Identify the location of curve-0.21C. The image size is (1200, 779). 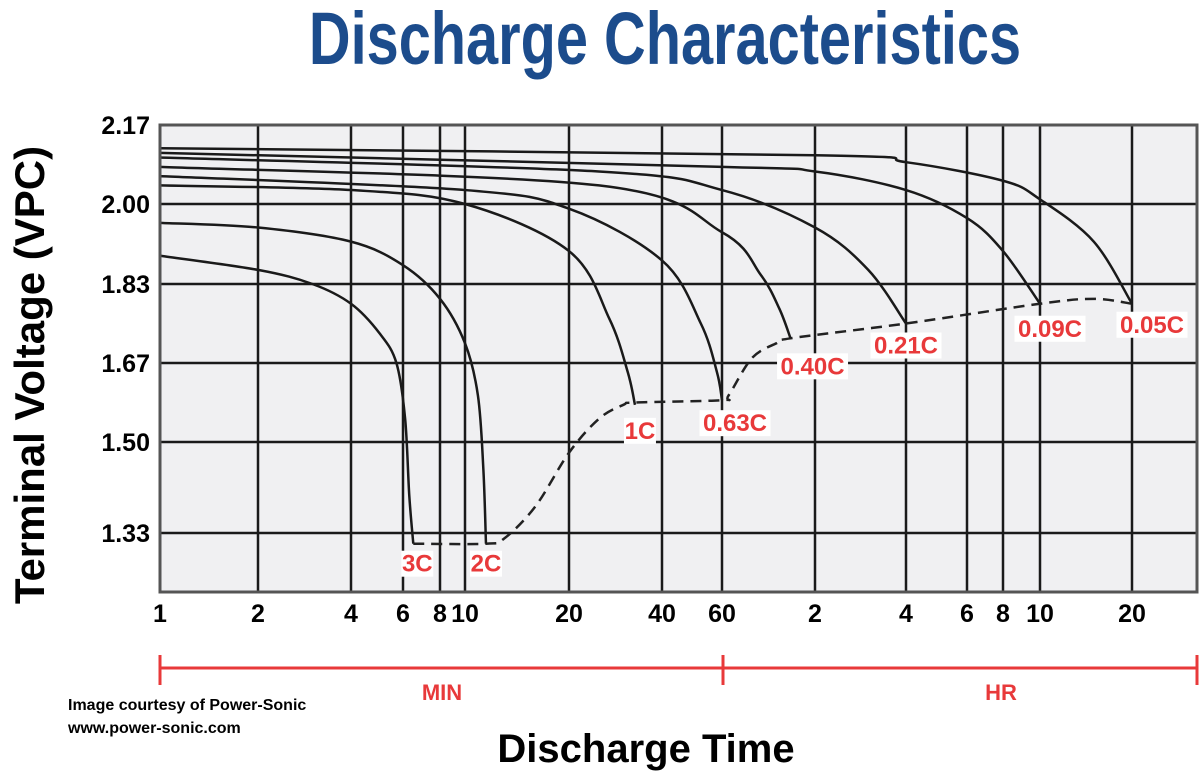
(533, 240).